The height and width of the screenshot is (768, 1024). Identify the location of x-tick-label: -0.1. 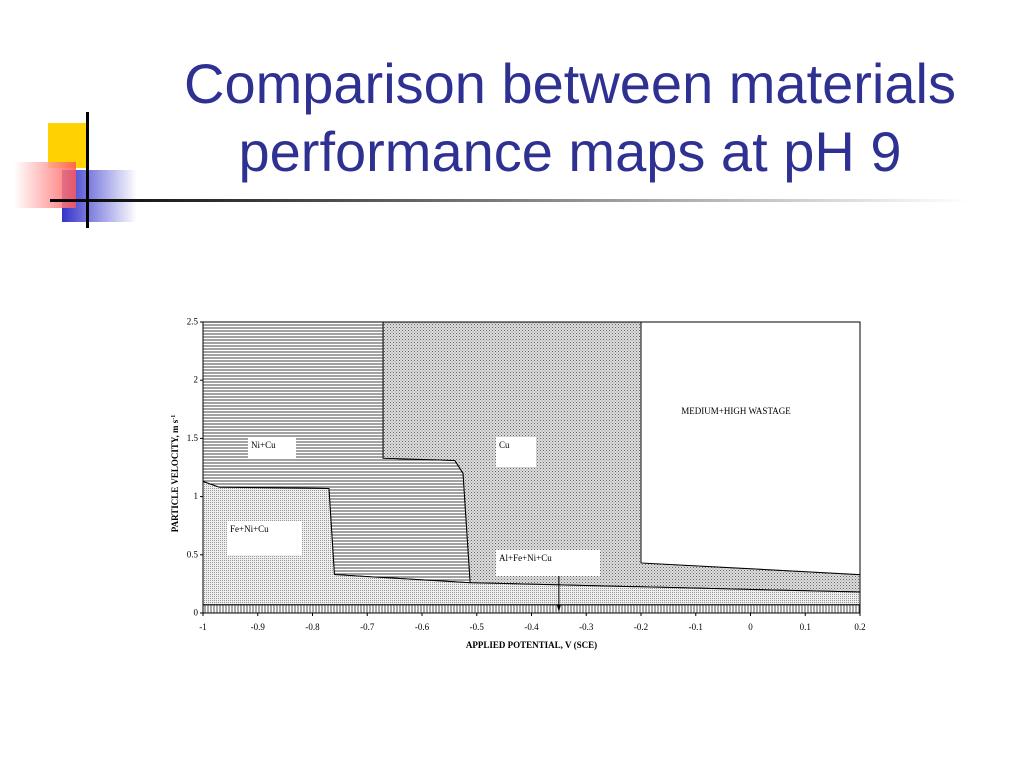
(696, 627).